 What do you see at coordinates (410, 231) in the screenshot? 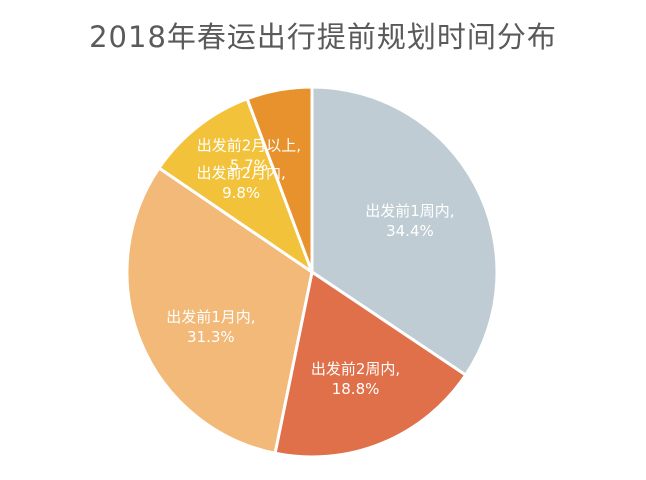
I see `slice-value-label: 34.4%` at bounding box center [410, 231].